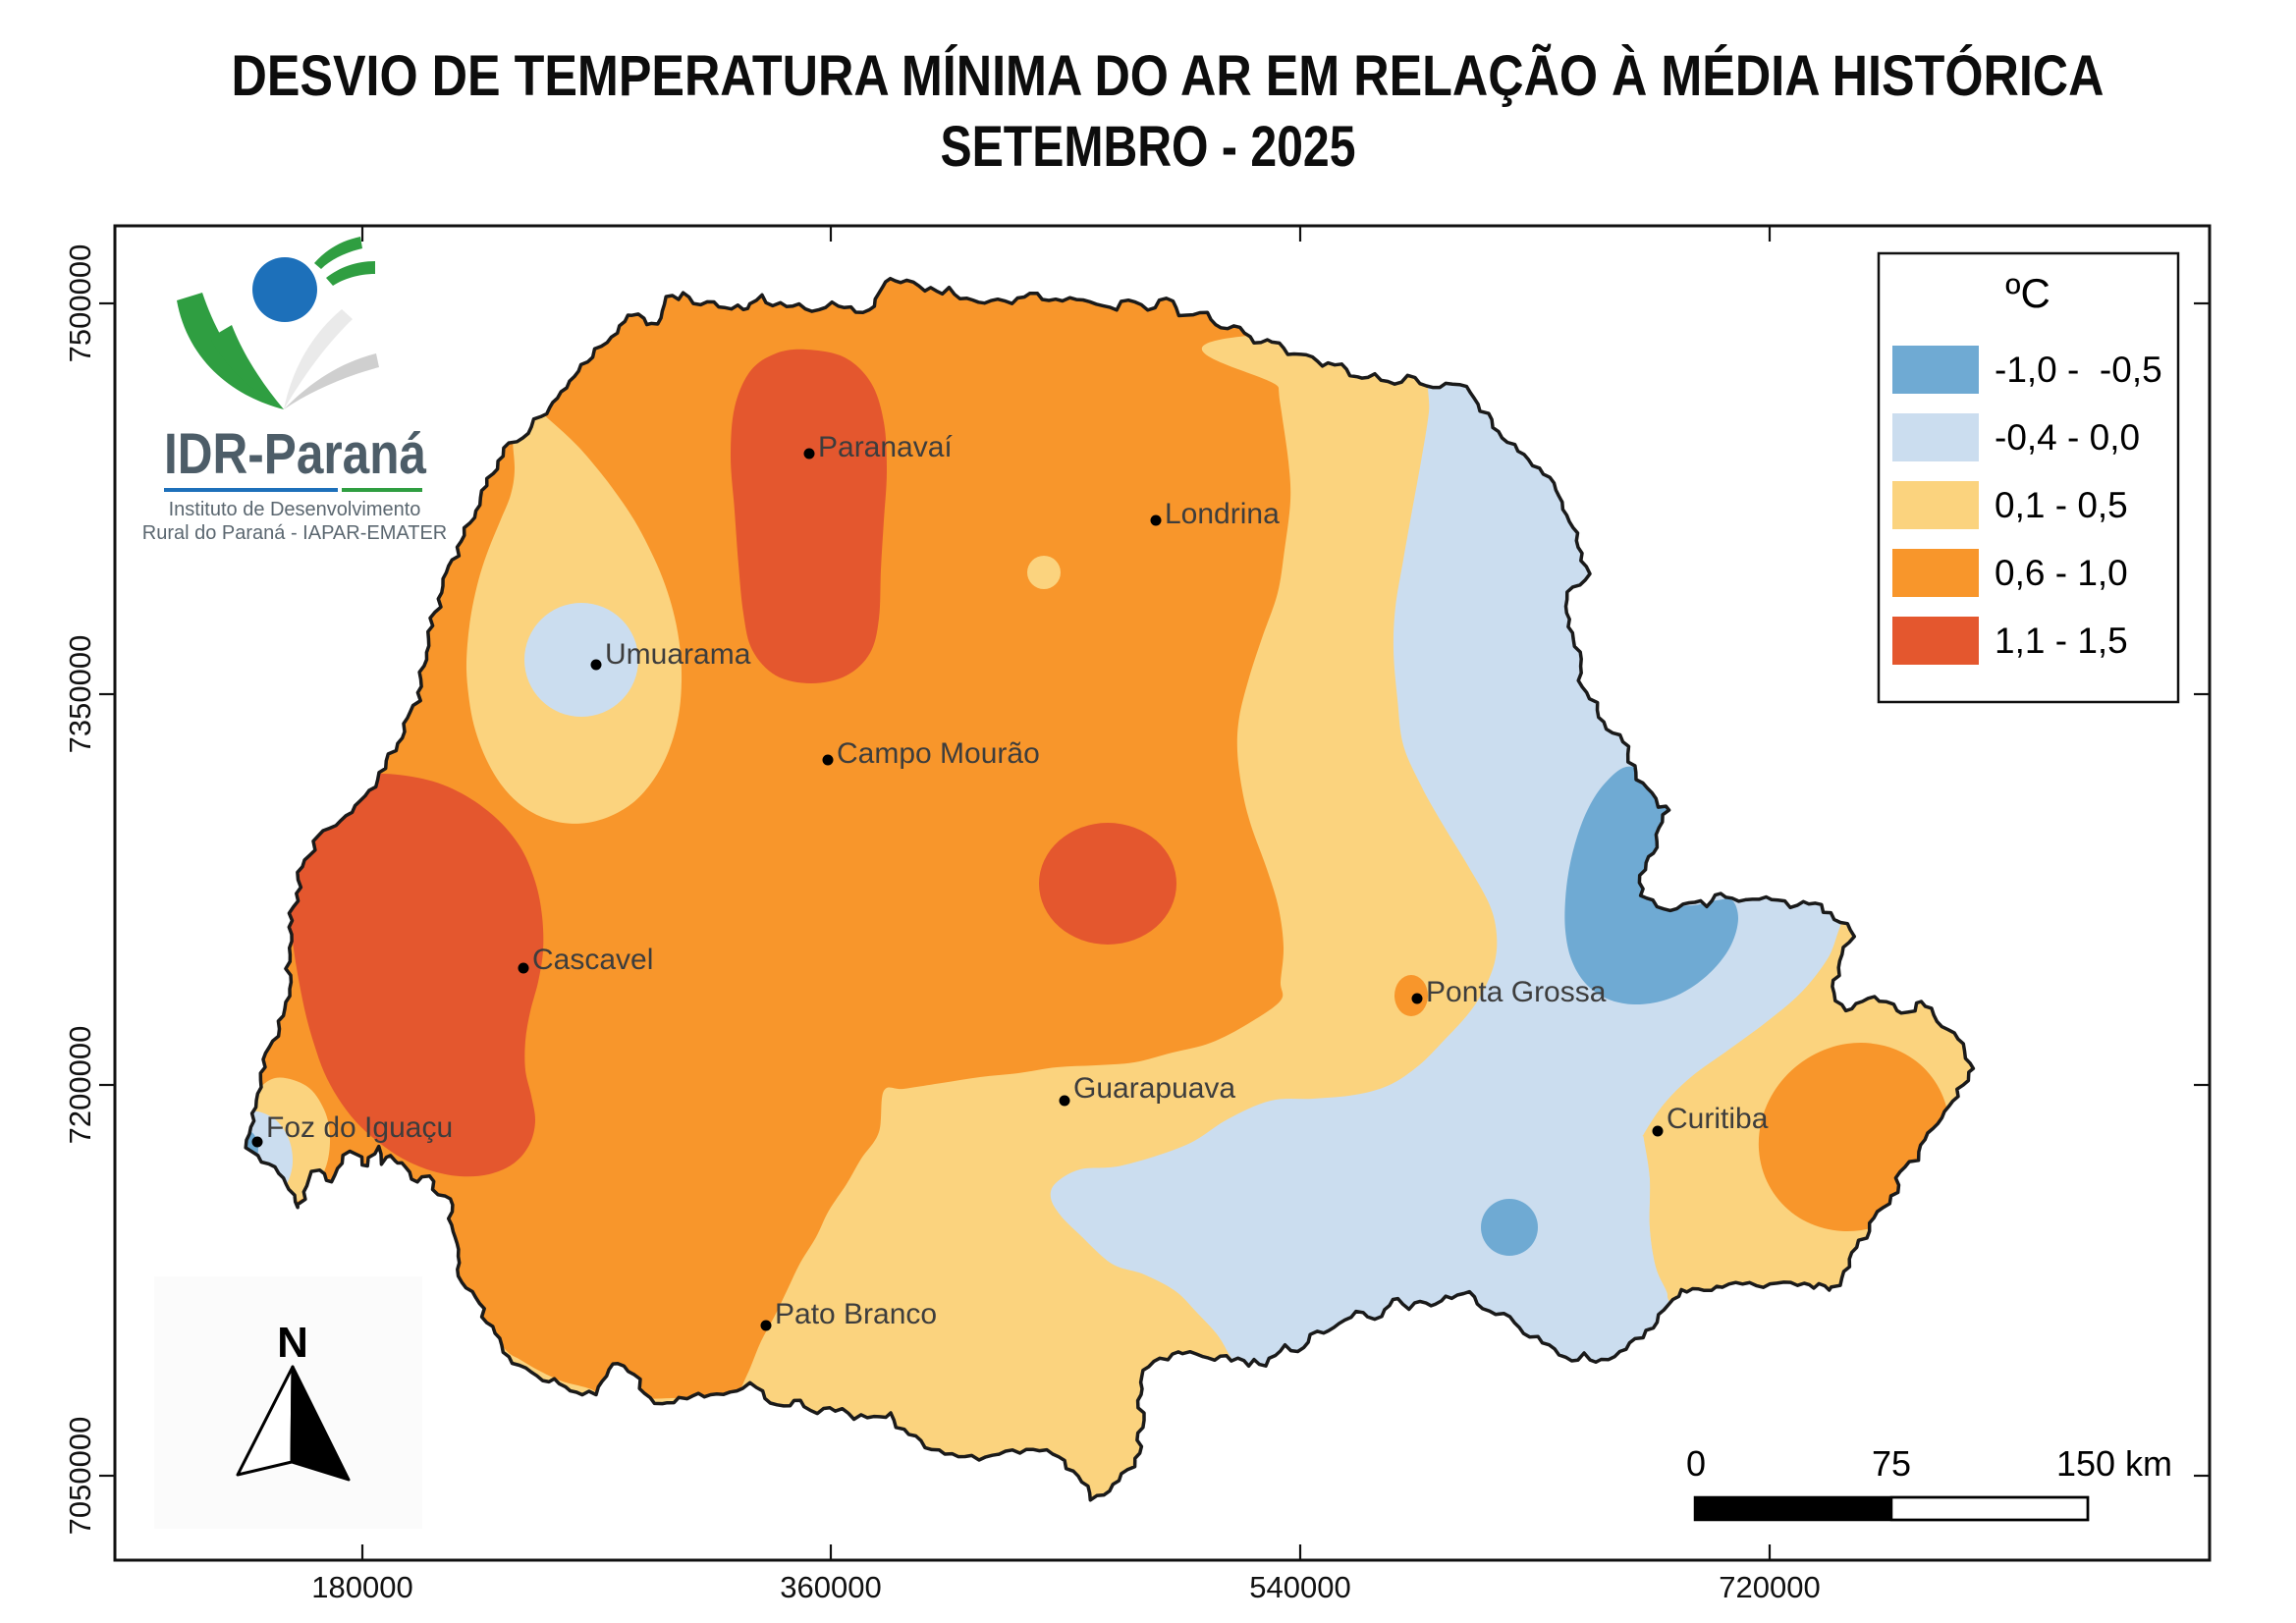 Image resolution: width=2296 pixels, height=1623 pixels. Describe the element at coordinates (2061, 573) in the screenshot. I see `svg-text: 0,6 - 1,0` at that location.